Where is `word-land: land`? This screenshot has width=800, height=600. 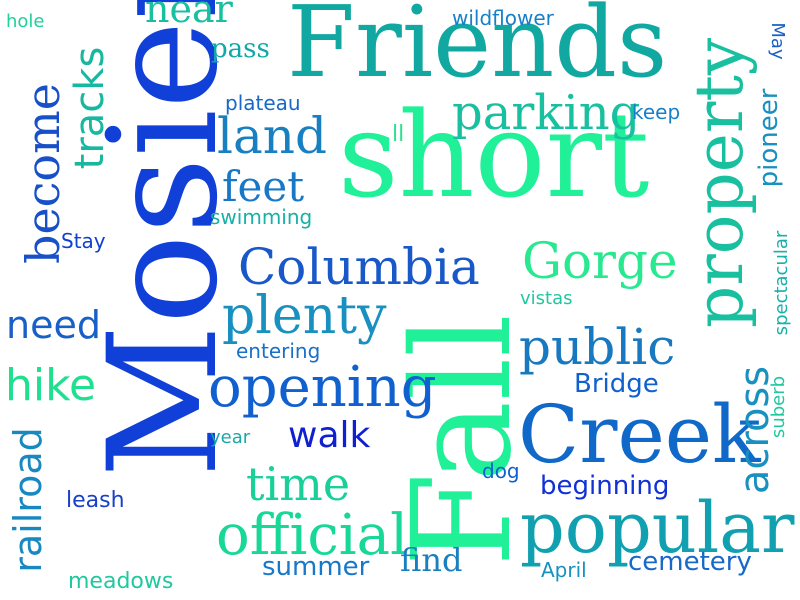
word-land: land is located at coordinates (272, 136).